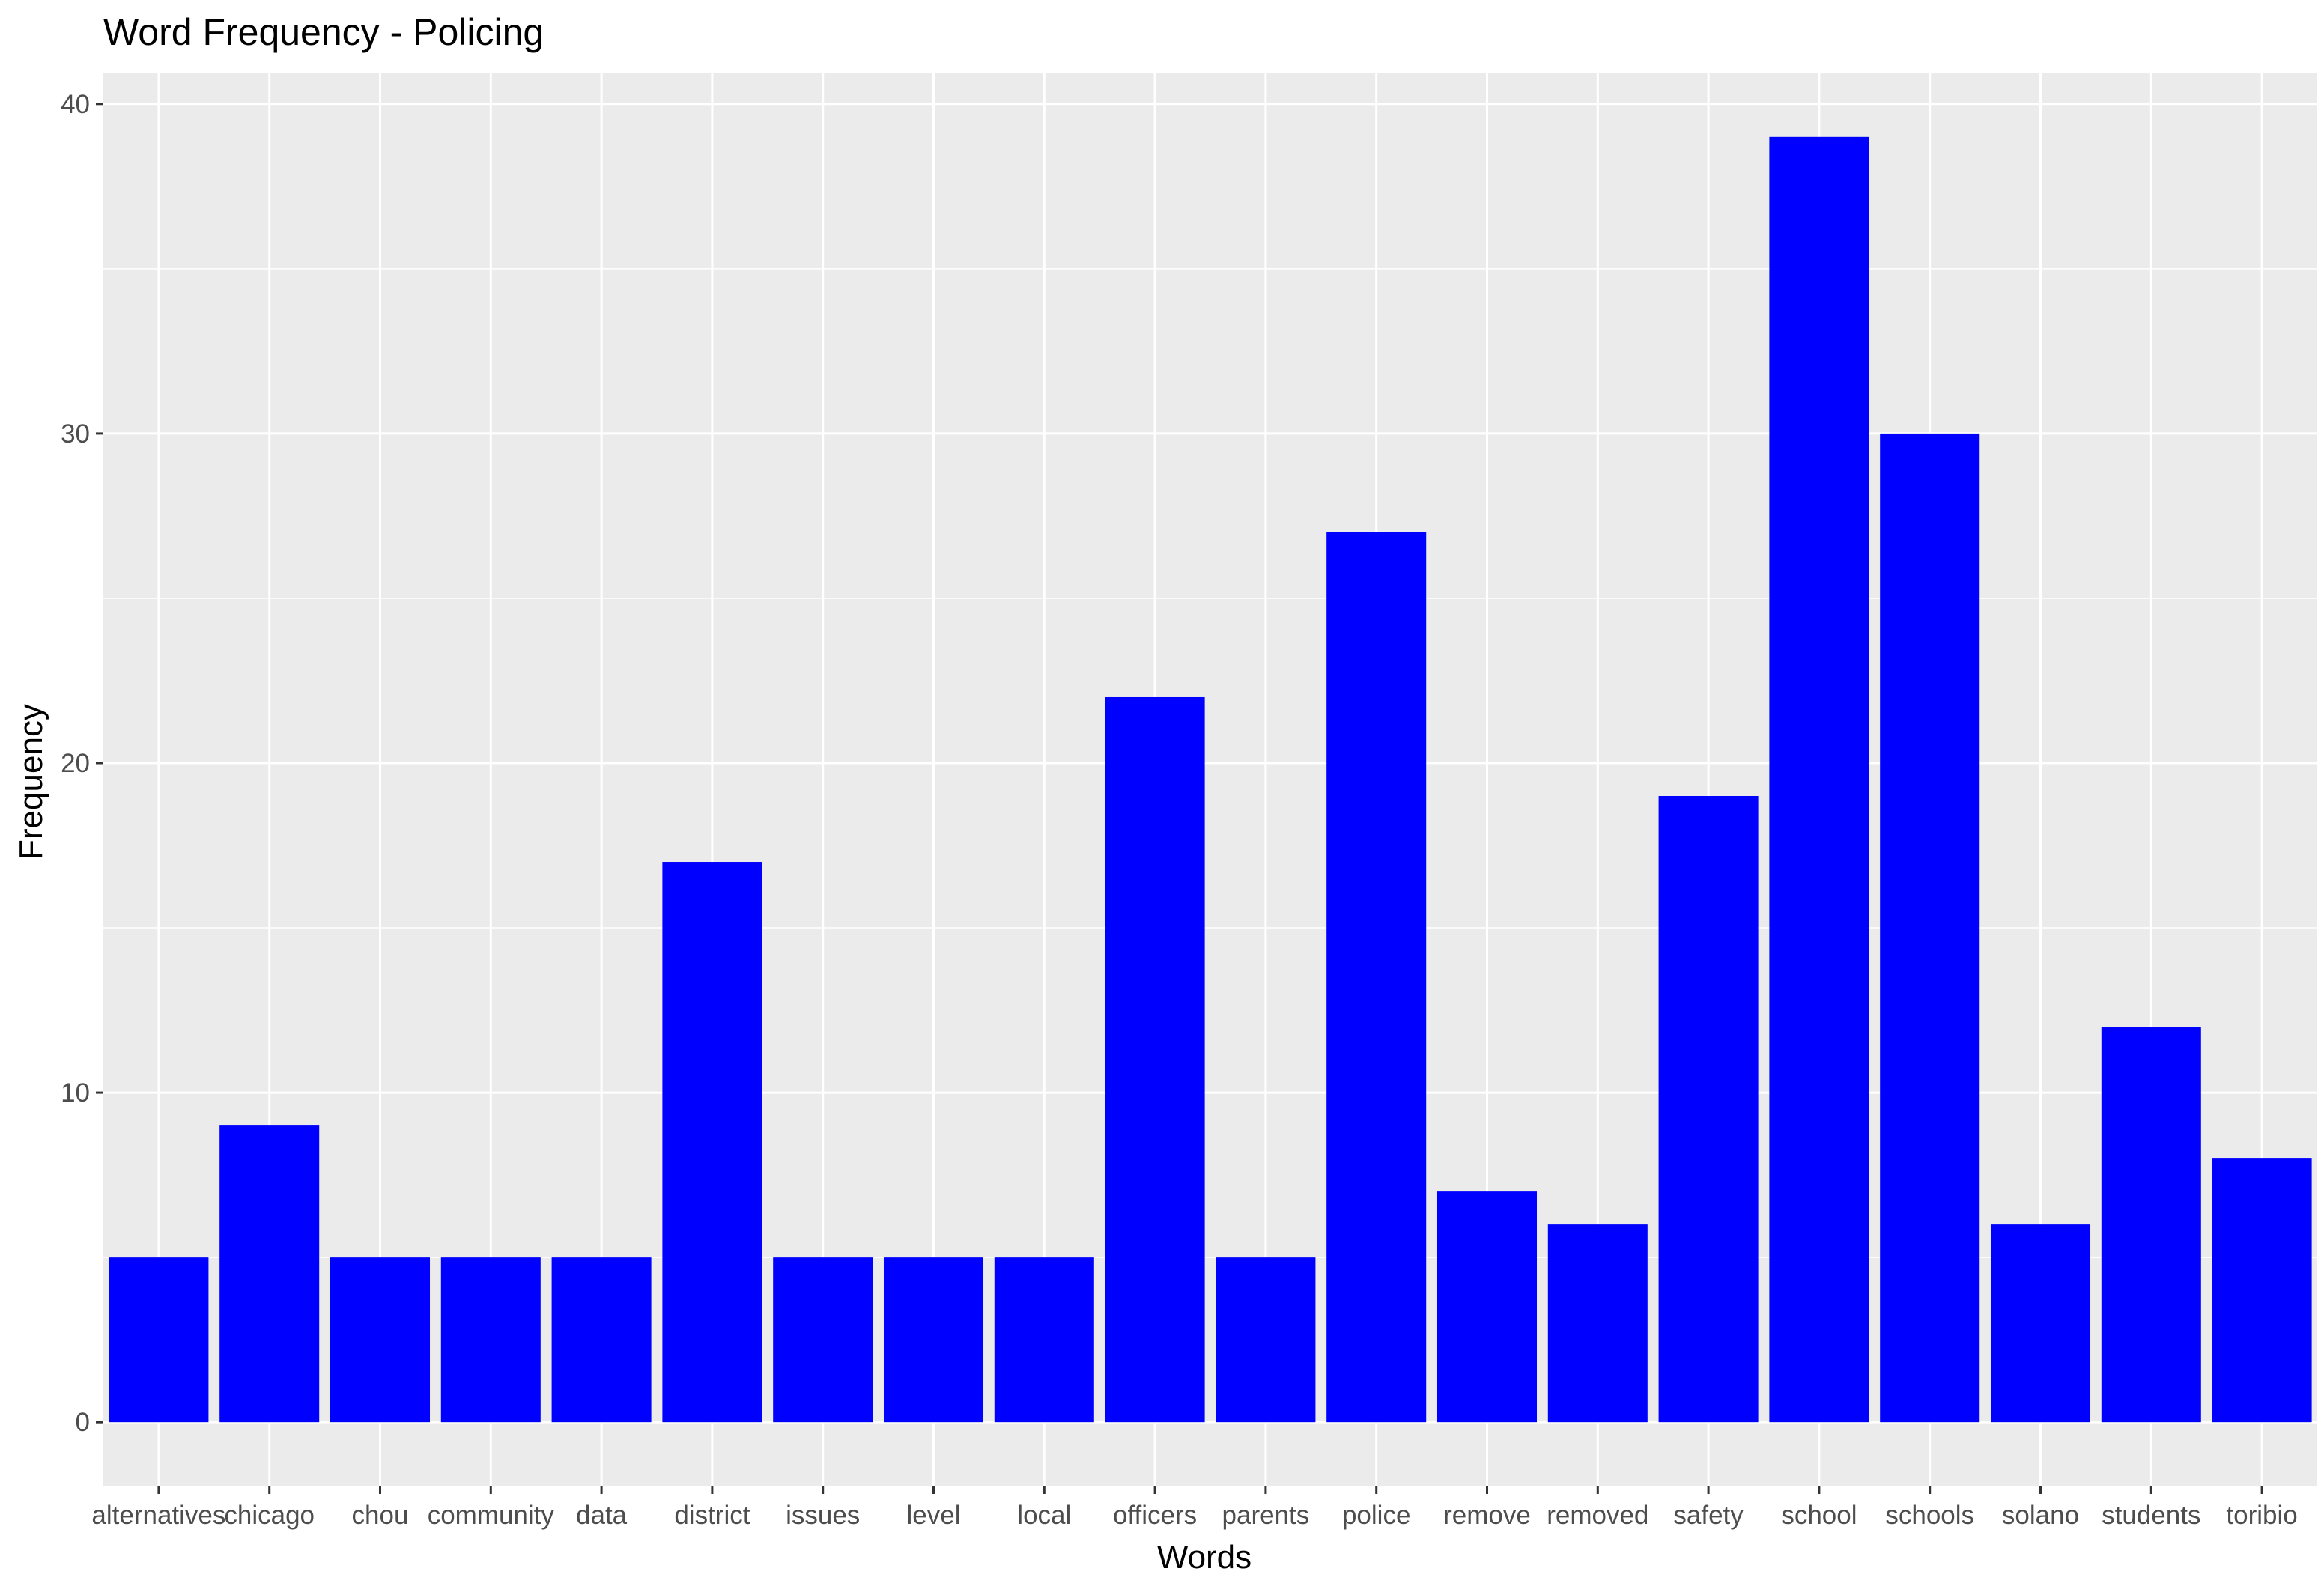  Describe the element at coordinates (712, 1515) in the screenshot. I see `x-tick-label: district` at that location.